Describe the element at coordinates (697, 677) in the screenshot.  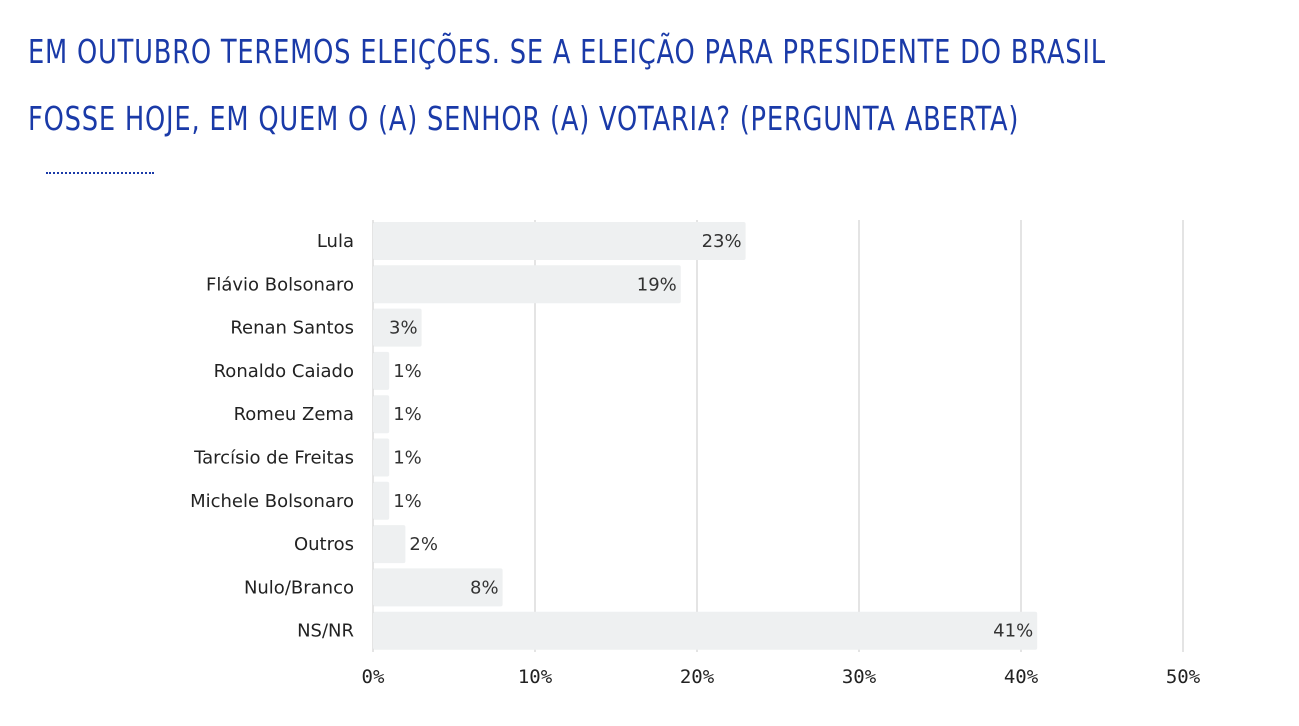
I see `x-tick-label: 20%` at that location.